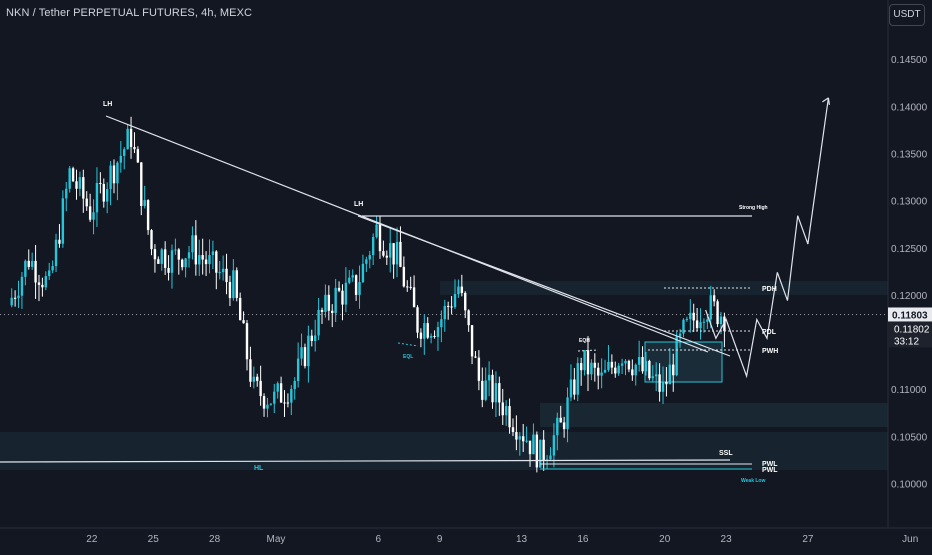  I want to click on countdown-label: 33:12, so click(906, 341).